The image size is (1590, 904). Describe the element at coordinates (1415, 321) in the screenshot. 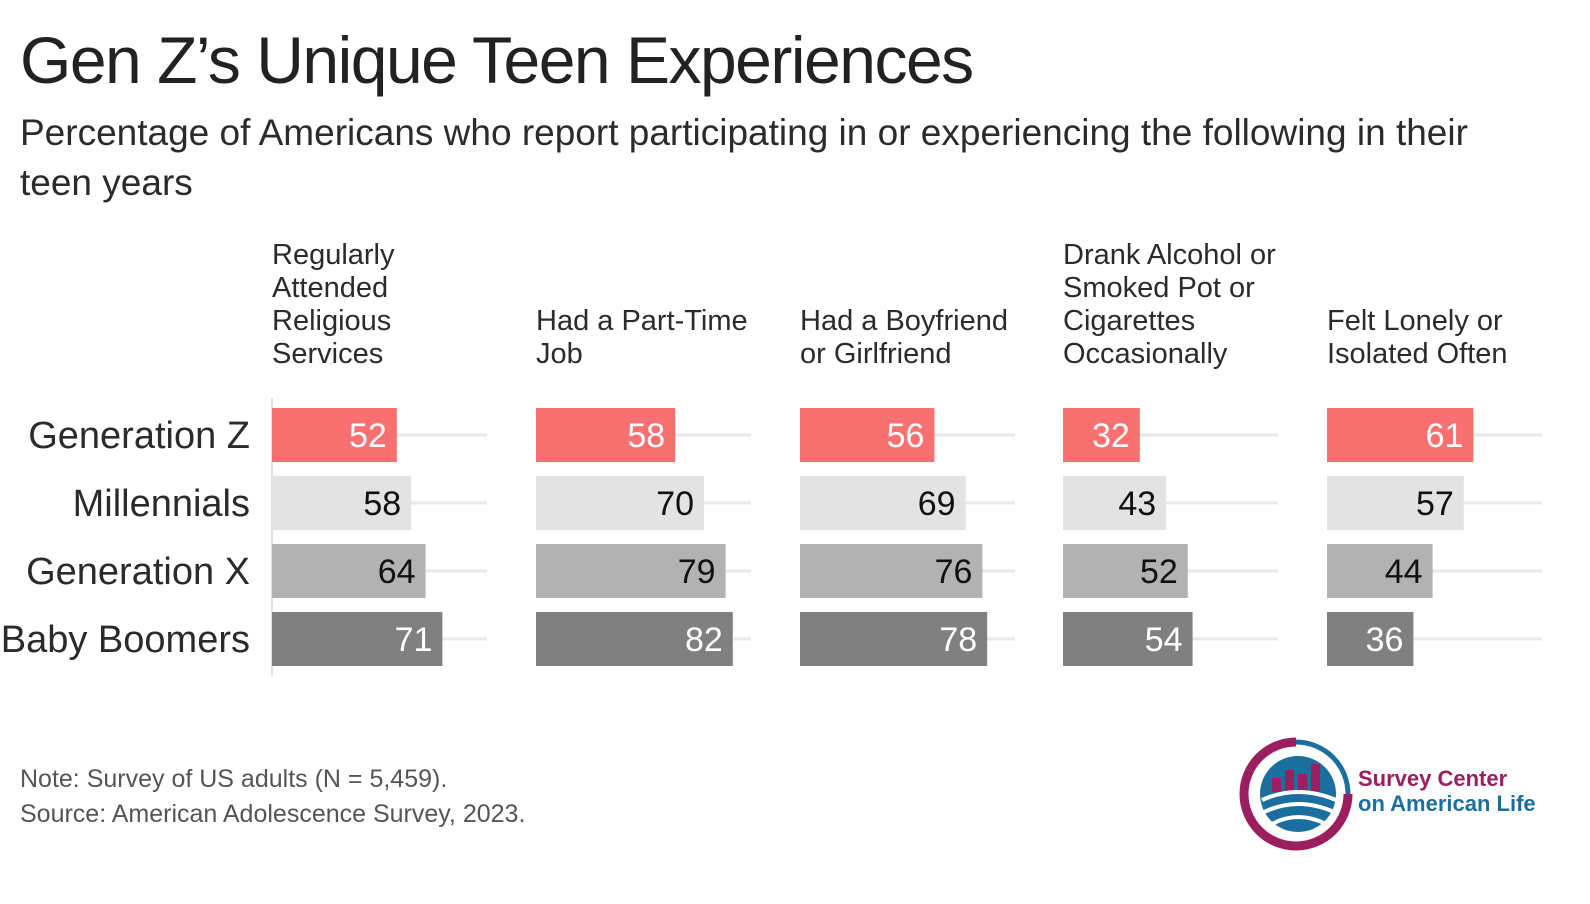

I see `panel-title-line: Felt Lonely or` at that location.